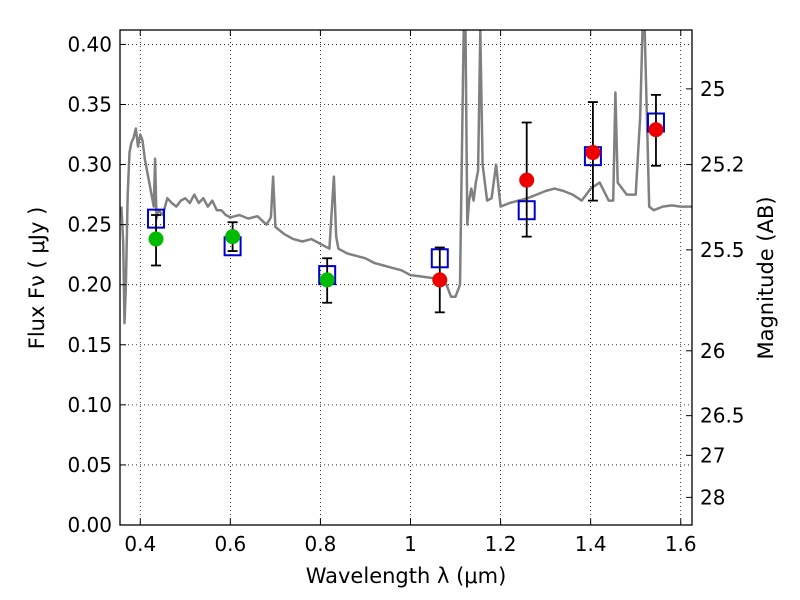 This screenshot has height=600, width=800. What do you see at coordinates (37, 278) in the screenshot?
I see `y-axis-label: Flux Fν ( μJy )` at bounding box center [37, 278].